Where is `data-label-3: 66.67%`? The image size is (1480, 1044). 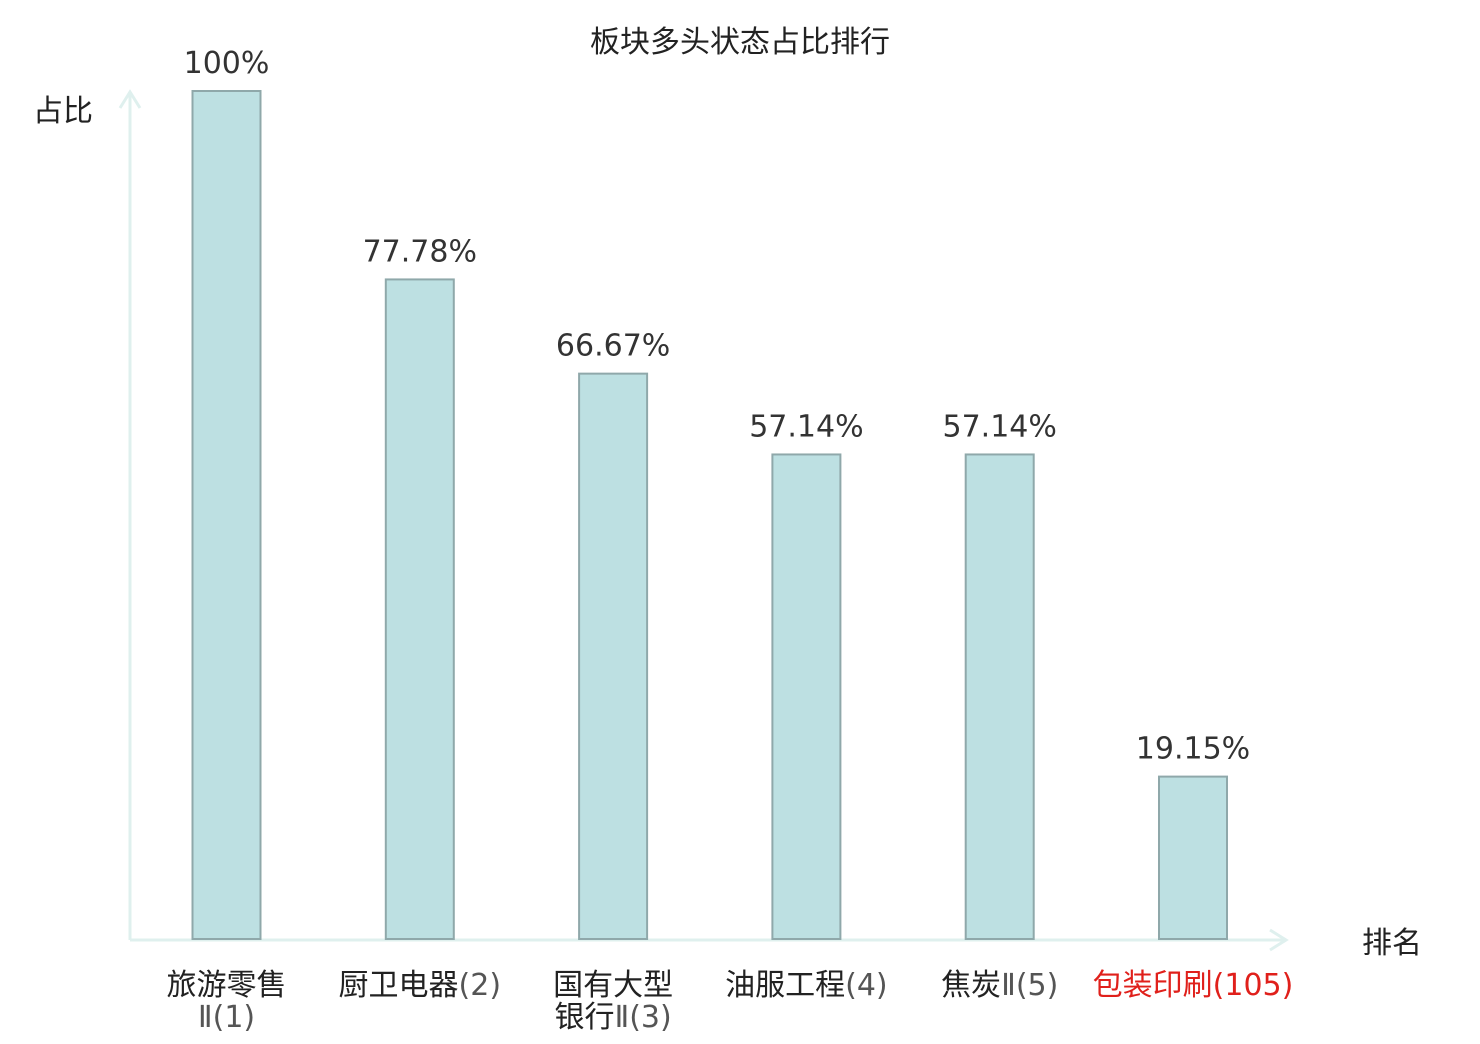 data-label-3: 66.67% is located at coordinates (613, 346).